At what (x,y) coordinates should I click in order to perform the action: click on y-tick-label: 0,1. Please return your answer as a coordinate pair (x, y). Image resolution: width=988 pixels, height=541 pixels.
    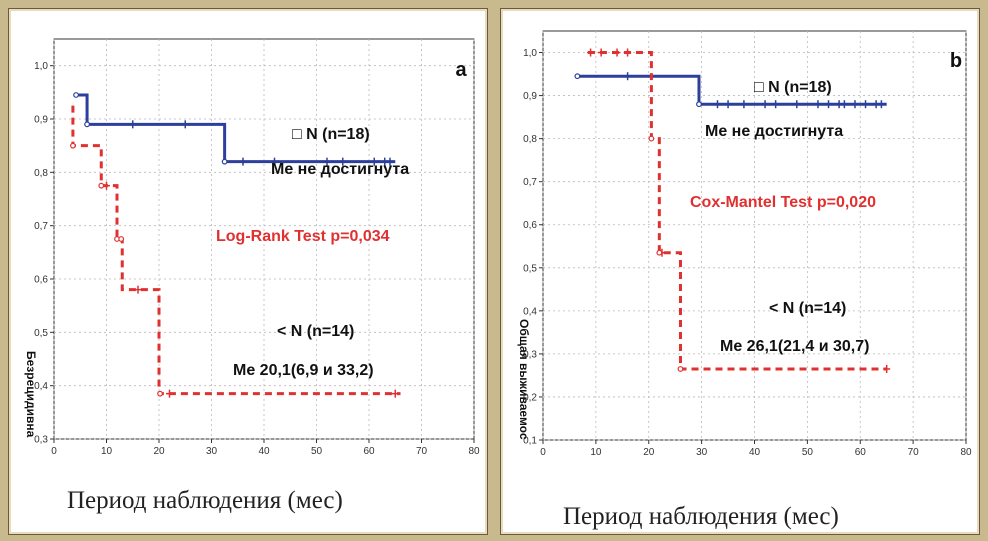
    Looking at the image, I should click on (530, 441).